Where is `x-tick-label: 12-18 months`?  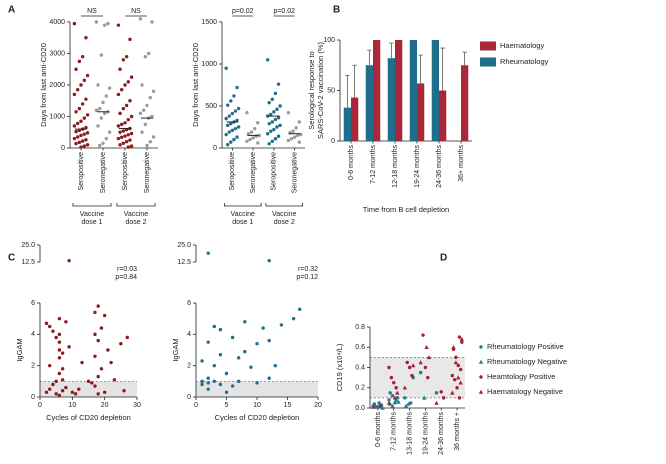 x-tick-label: 12-18 months is located at coordinates (395, 166).